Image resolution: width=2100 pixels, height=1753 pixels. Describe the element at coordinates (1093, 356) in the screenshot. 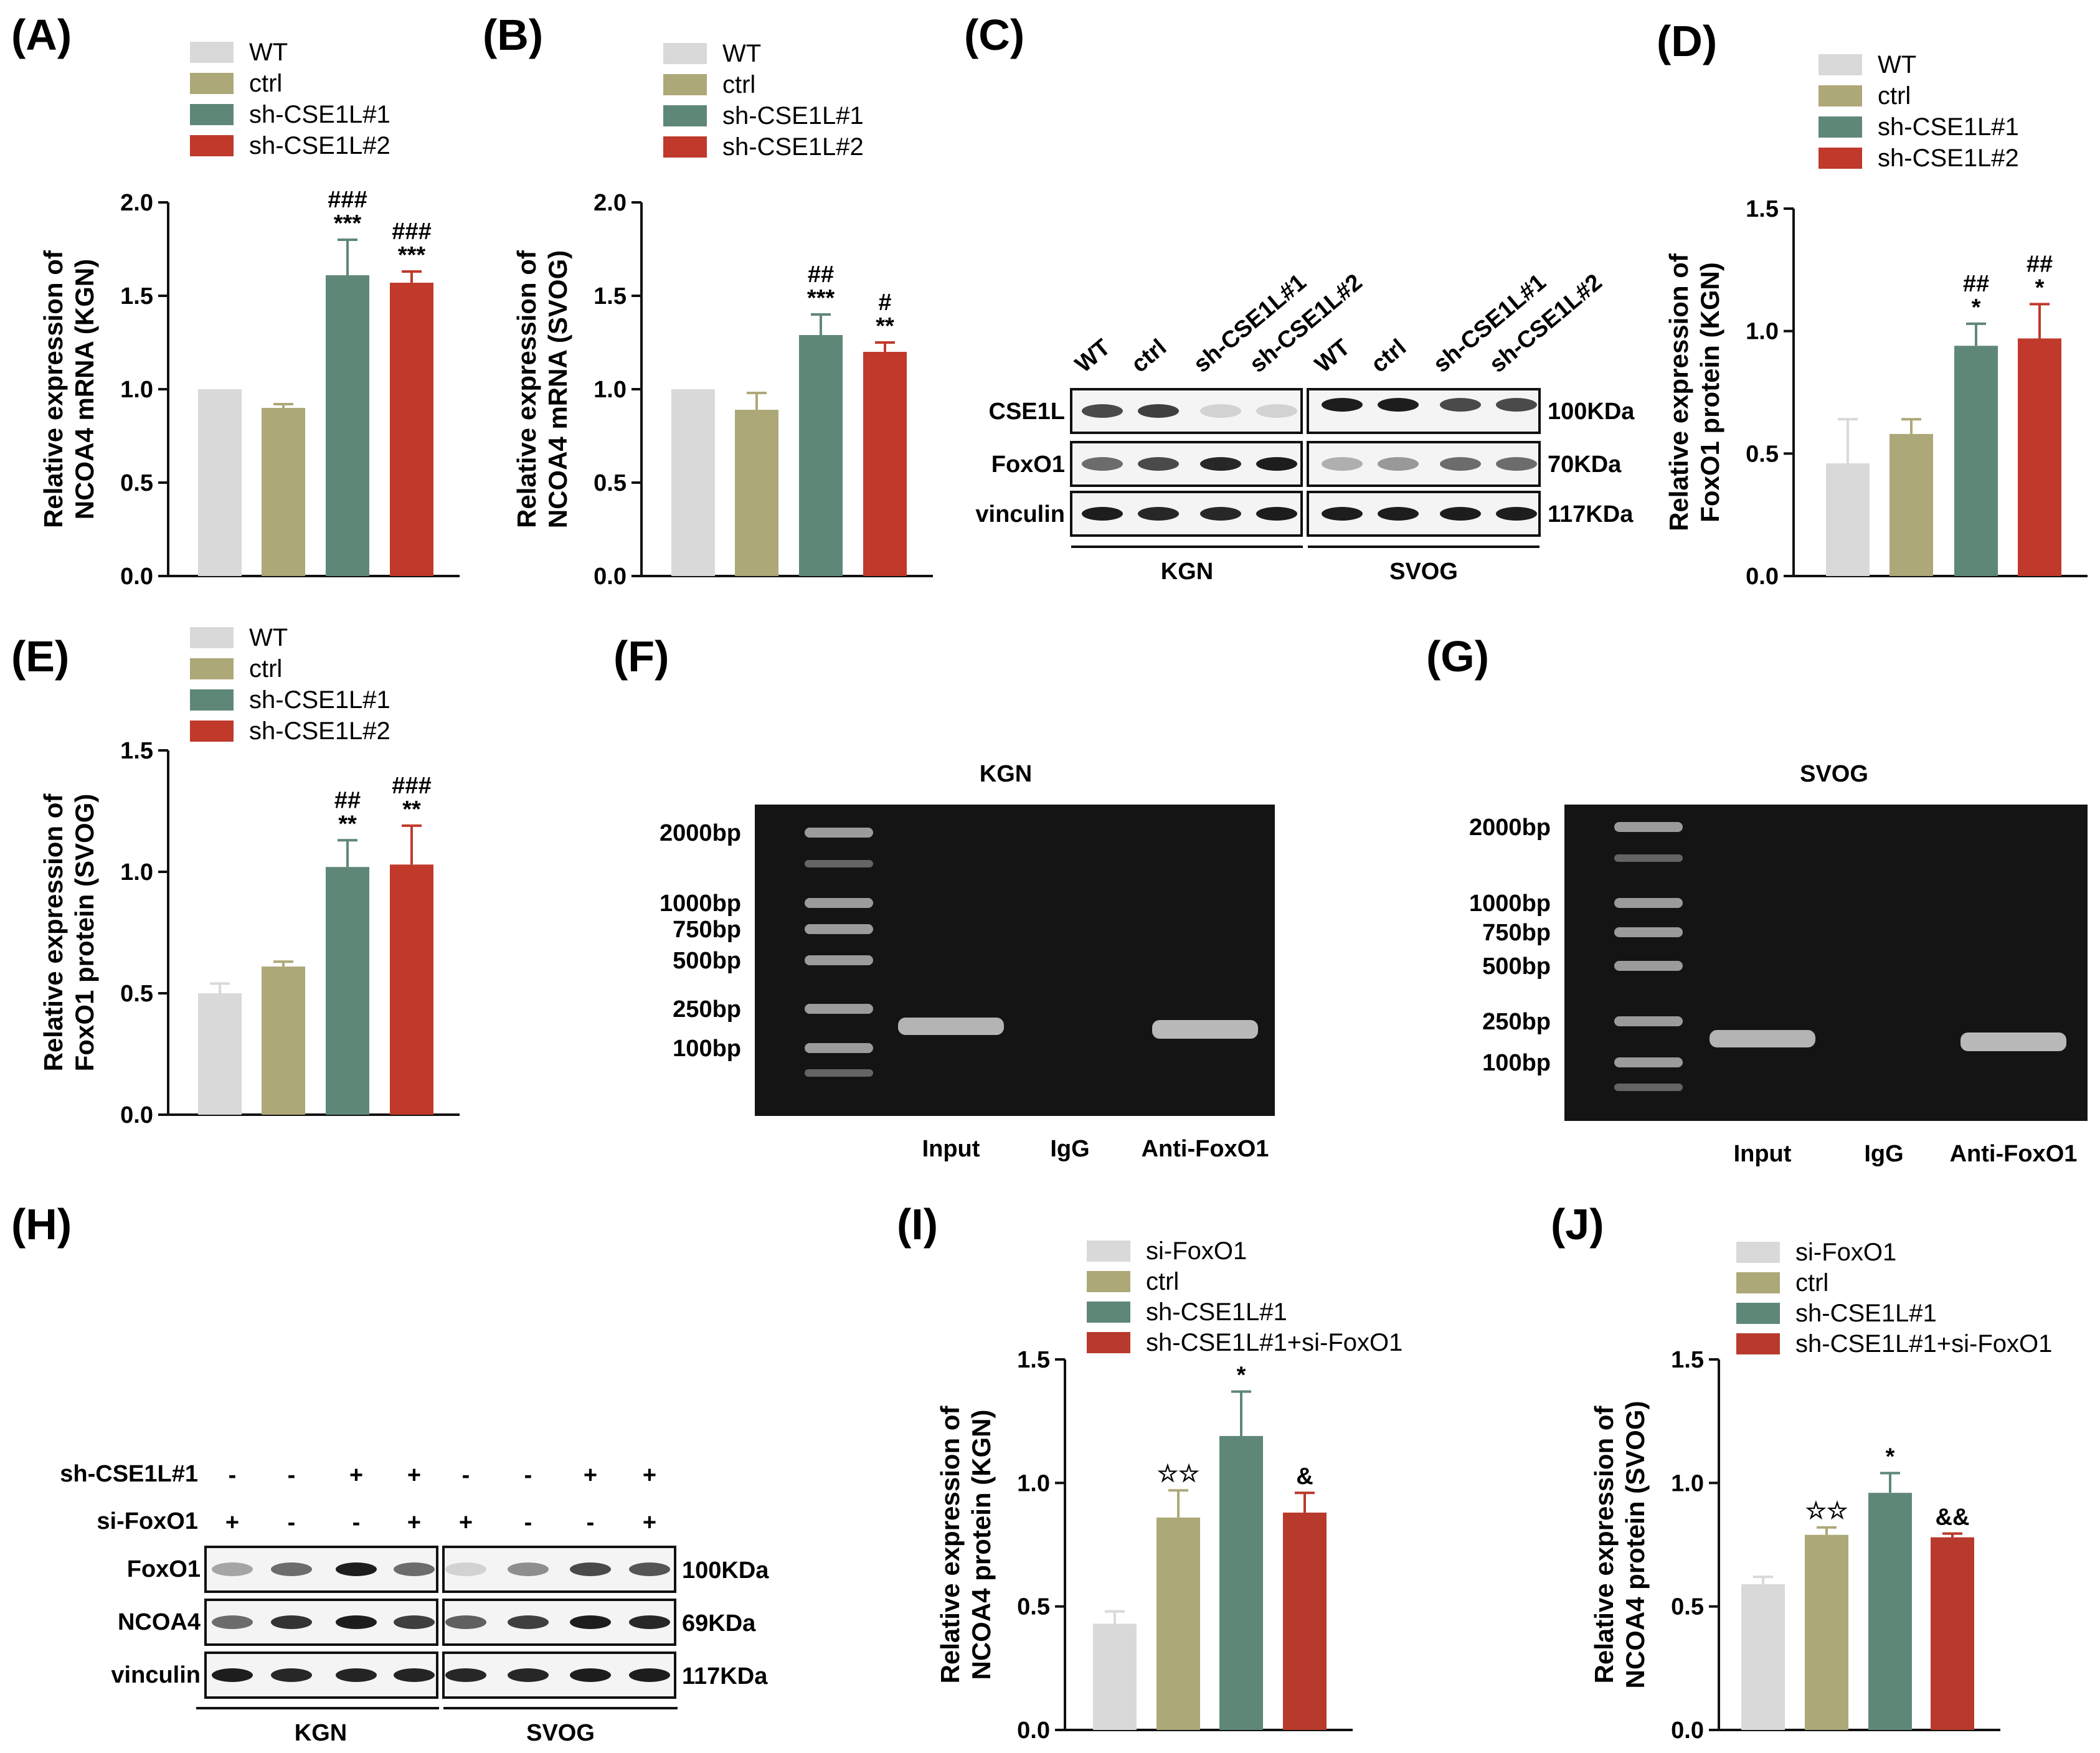

I see `lane-label-1: WT` at that location.